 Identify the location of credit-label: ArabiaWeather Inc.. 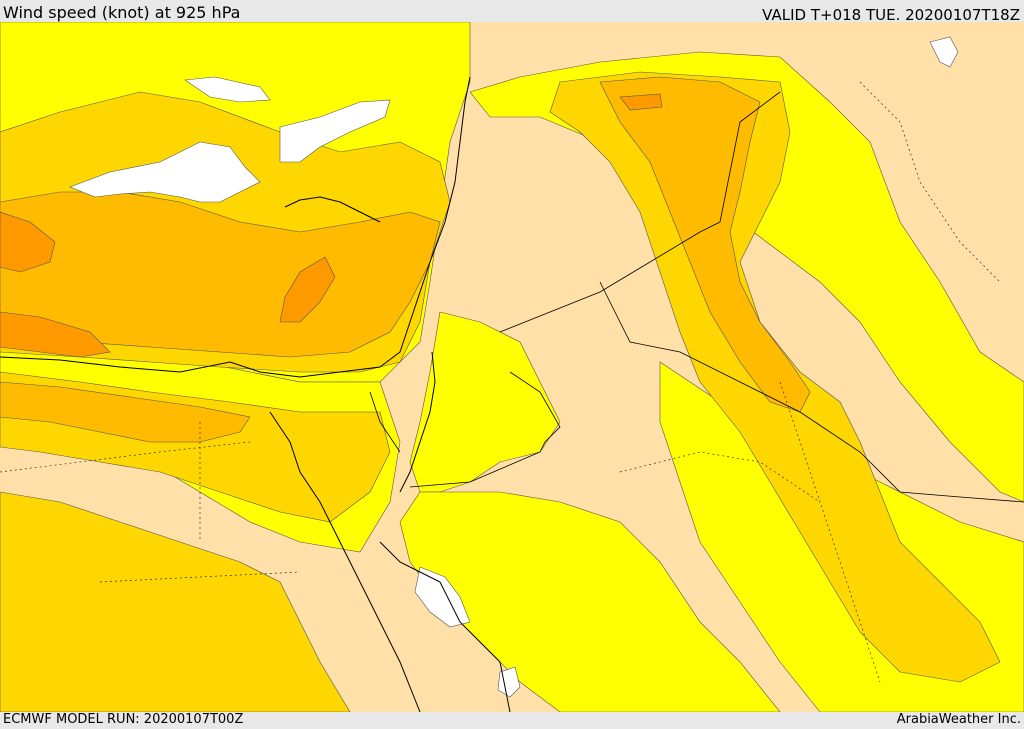
(958, 719).